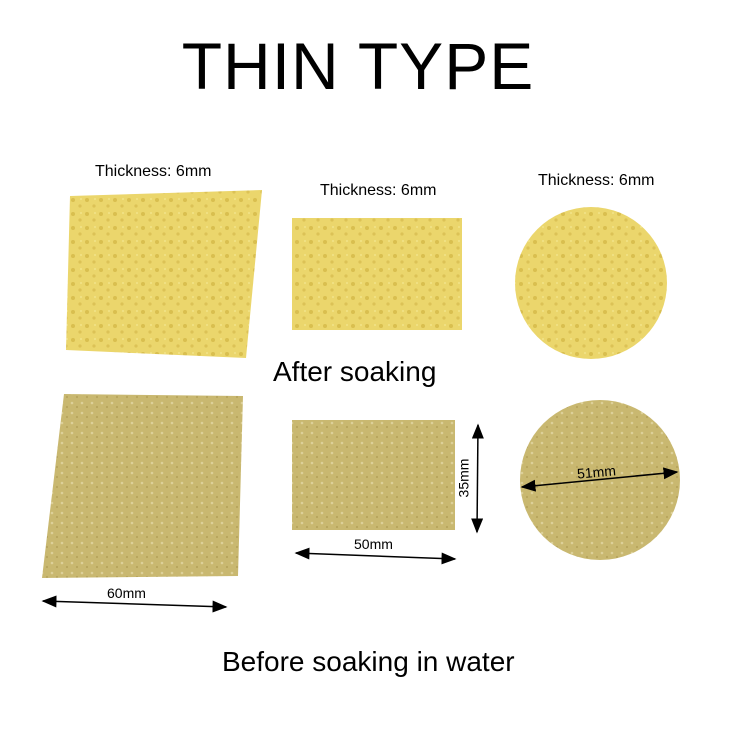  I want to click on dimension-arrow-60mm, so click(134, 604).